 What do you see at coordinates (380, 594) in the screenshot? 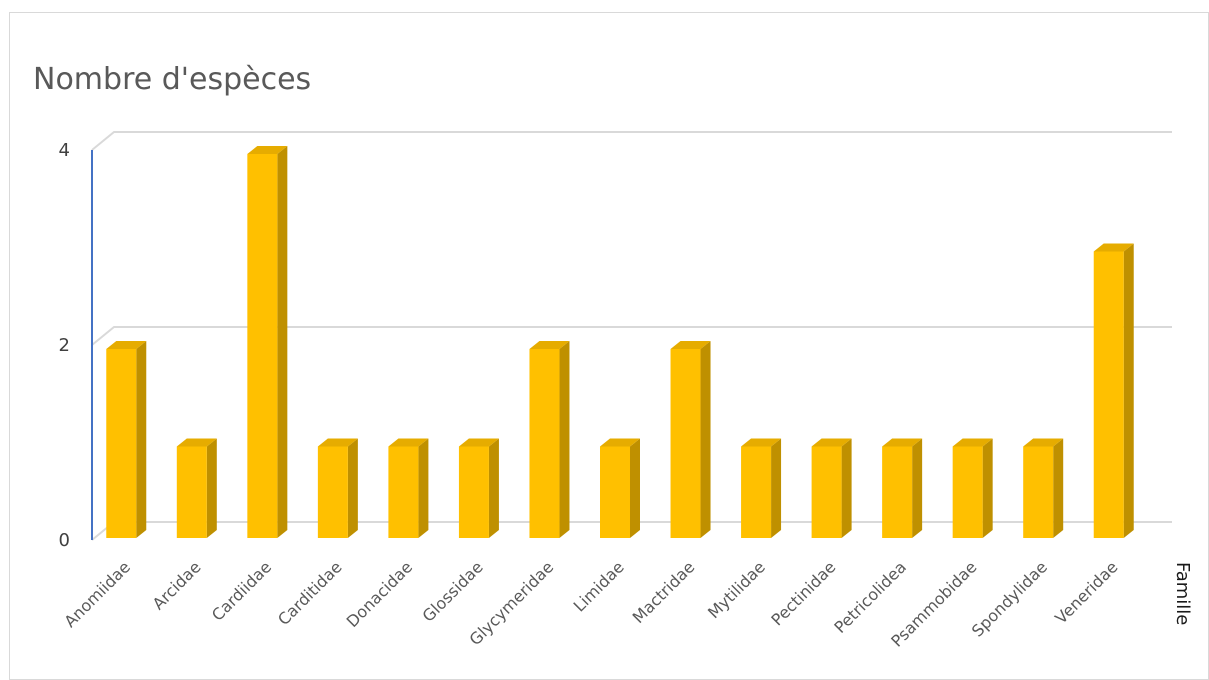
I see `x-tick-label: Donacidae` at bounding box center [380, 594].